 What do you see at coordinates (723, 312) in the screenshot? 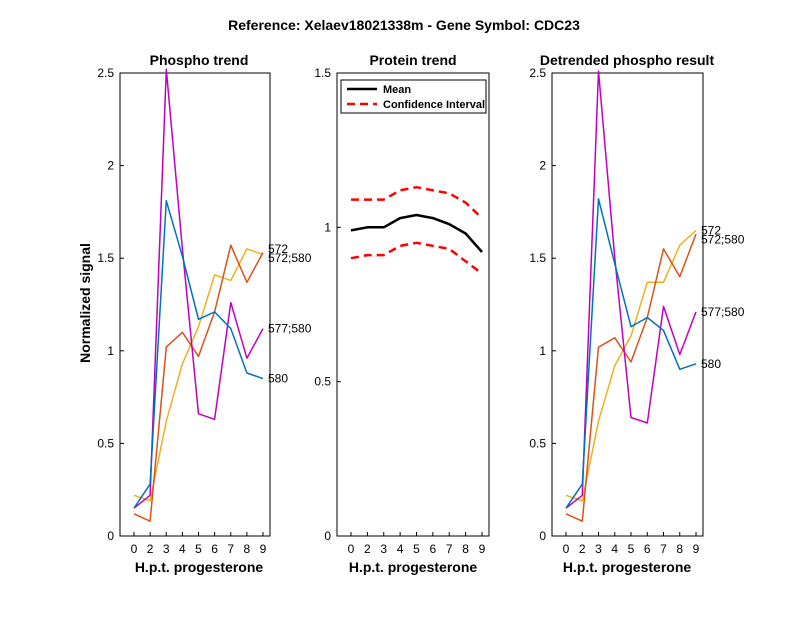
I see `detrended-end-label: 577;580` at bounding box center [723, 312].